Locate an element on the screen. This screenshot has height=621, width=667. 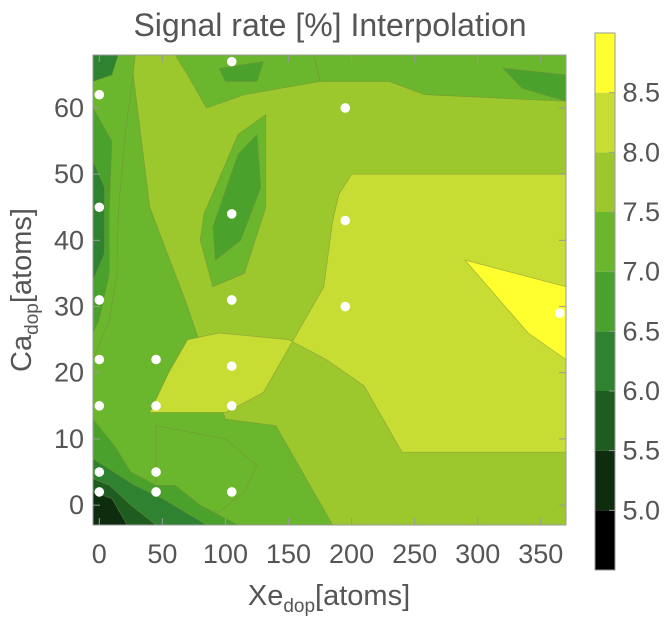
x-axis-label-sub: dop is located at coordinates (299, 606).